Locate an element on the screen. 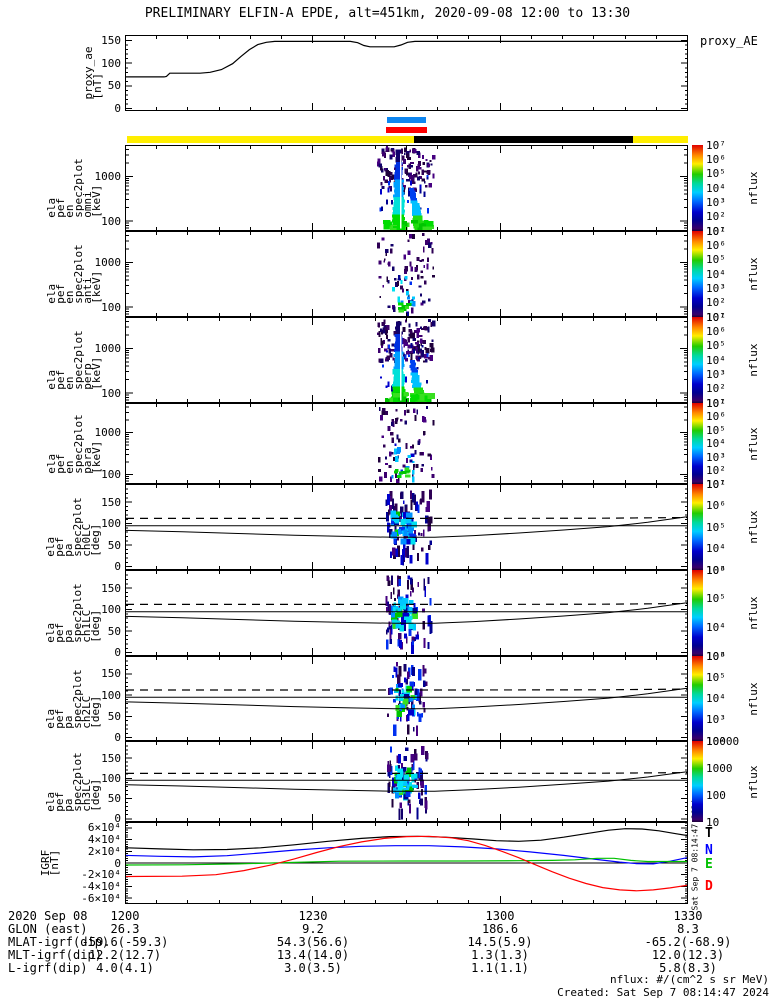 The width and height of the screenshot is (775, 1000). bottom-value-mlat: -65.2(-68.9) is located at coordinates (688, 942).